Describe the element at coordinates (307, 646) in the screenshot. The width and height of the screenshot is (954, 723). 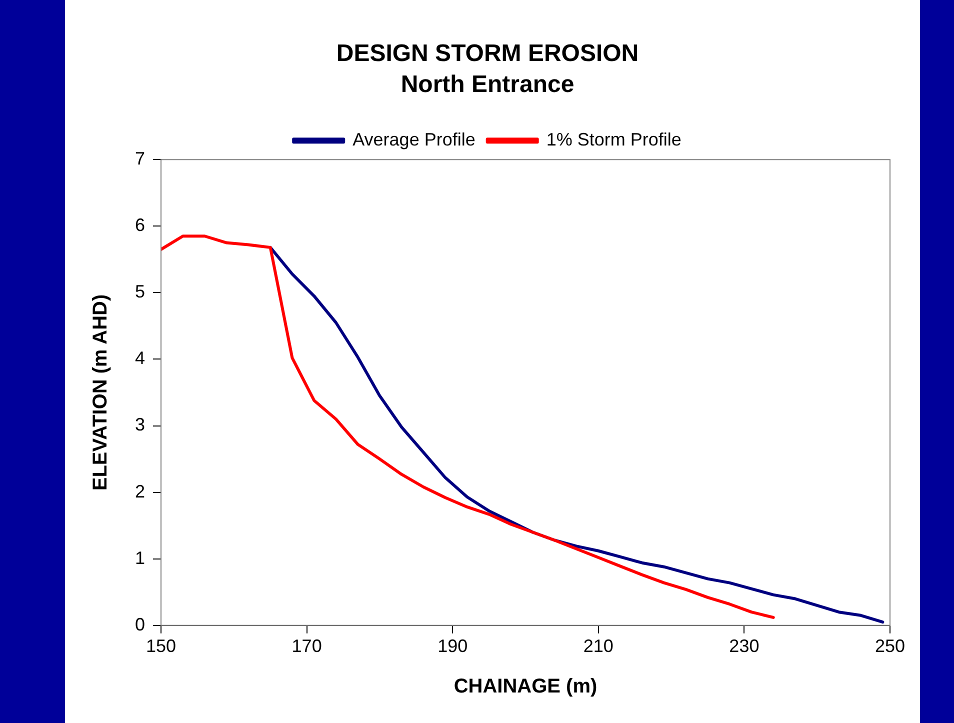
I see `x-tick-label: 170` at that location.